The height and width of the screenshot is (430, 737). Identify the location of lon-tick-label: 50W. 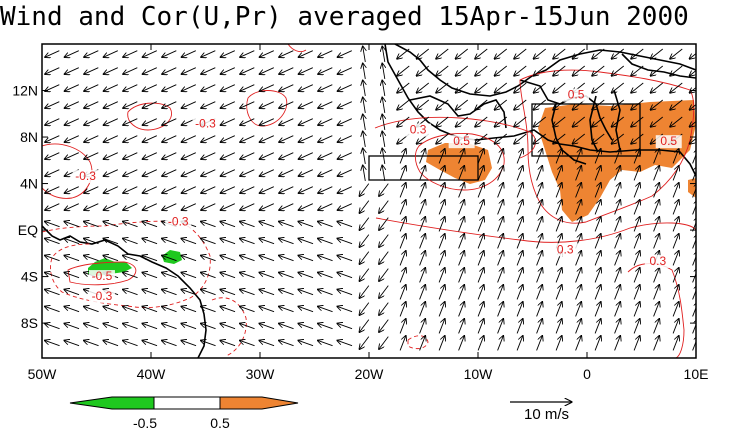
(43, 374).